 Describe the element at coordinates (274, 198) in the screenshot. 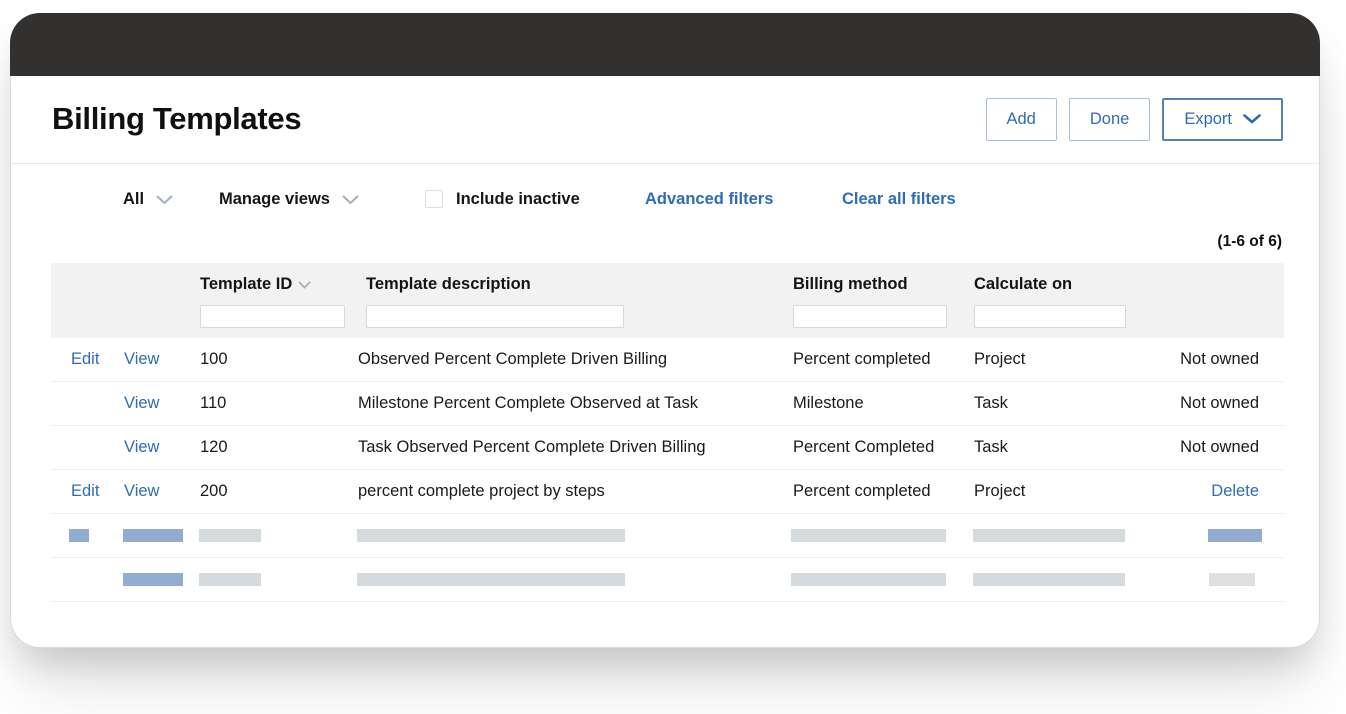

I see `manage-views-label: Manage views` at that location.